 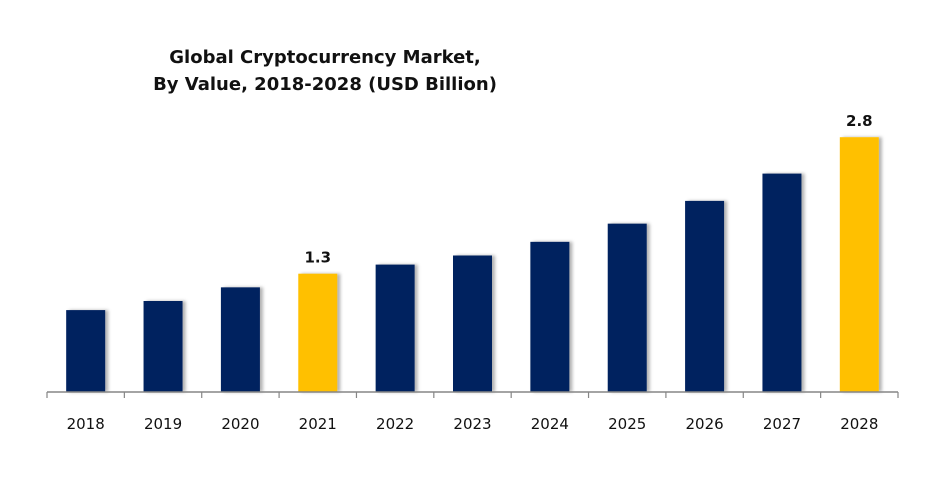 What do you see at coordinates (240, 339) in the screenshot?
I see `bar-2020` at bounding box center [240, 339].